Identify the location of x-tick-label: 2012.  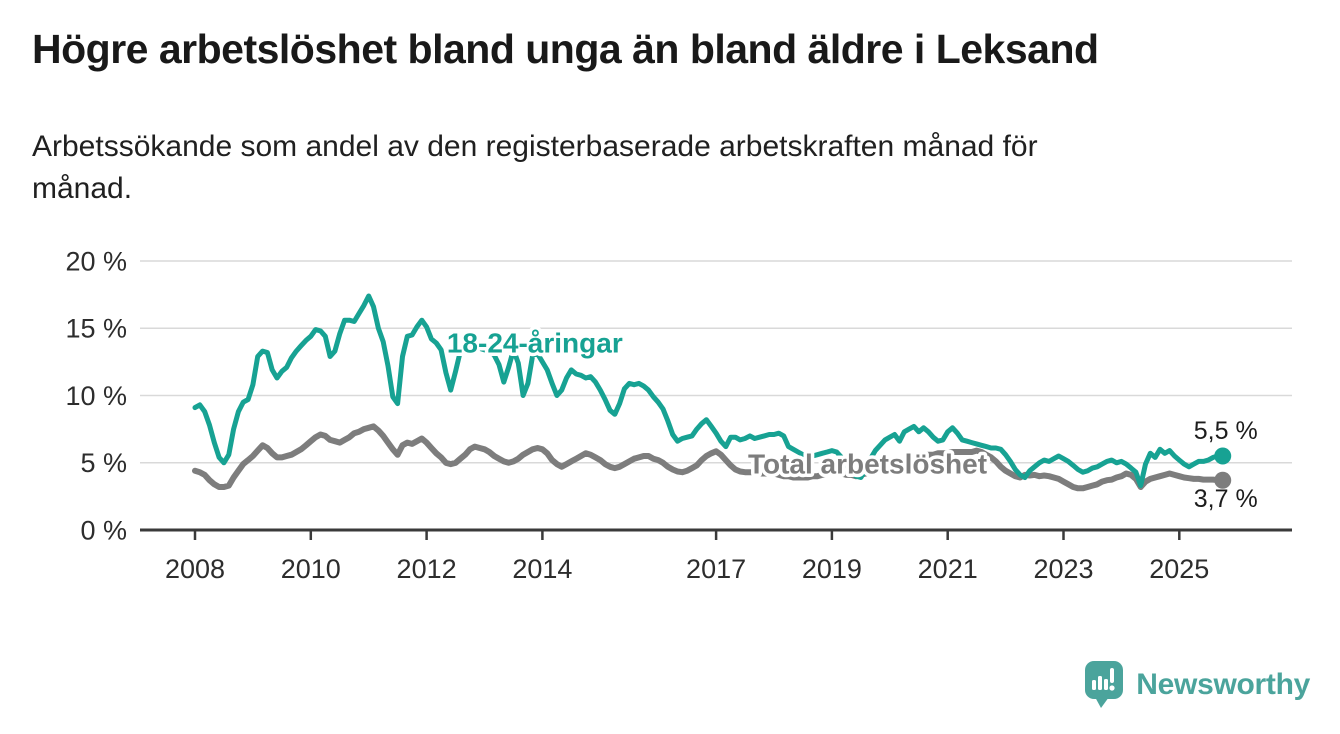
(427, 569).